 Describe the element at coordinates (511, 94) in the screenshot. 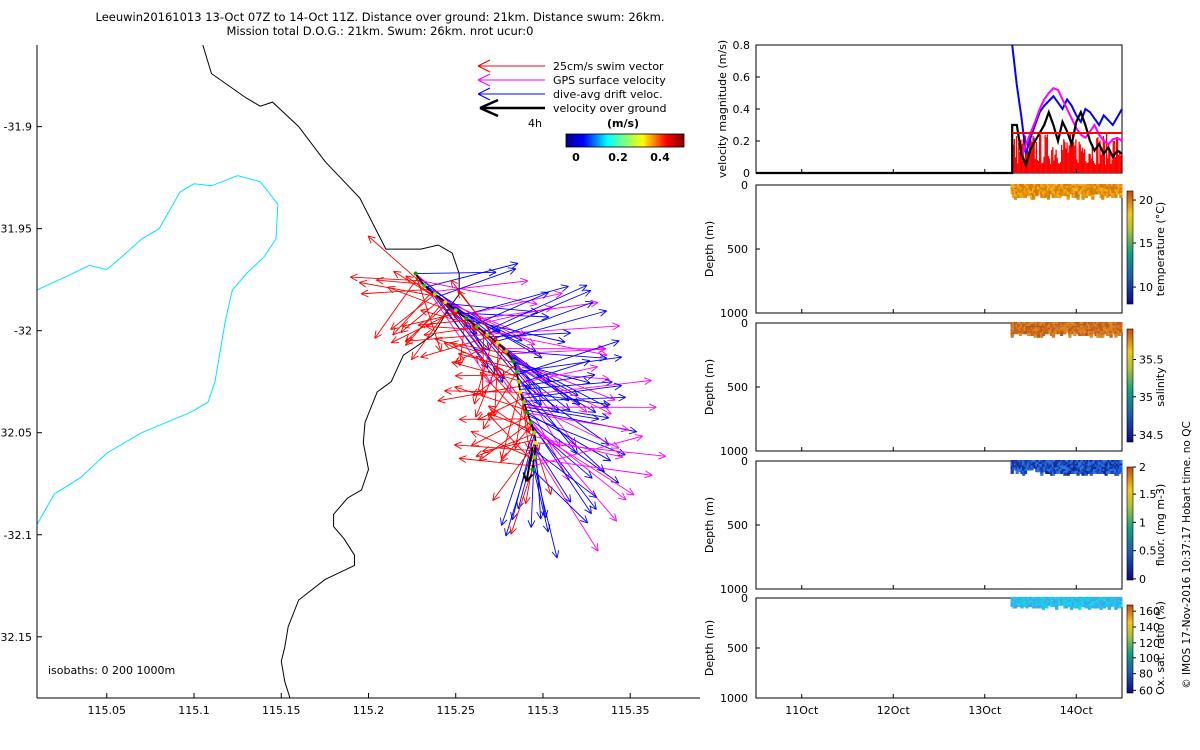

I see `legend-drift-velocity-icon` at that location.